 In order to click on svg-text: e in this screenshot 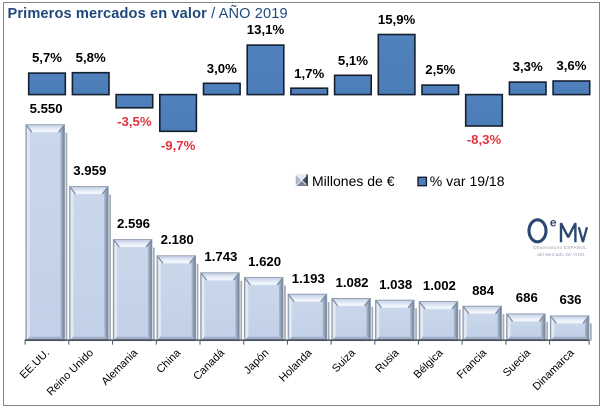, I will do `click(553, 223)`.